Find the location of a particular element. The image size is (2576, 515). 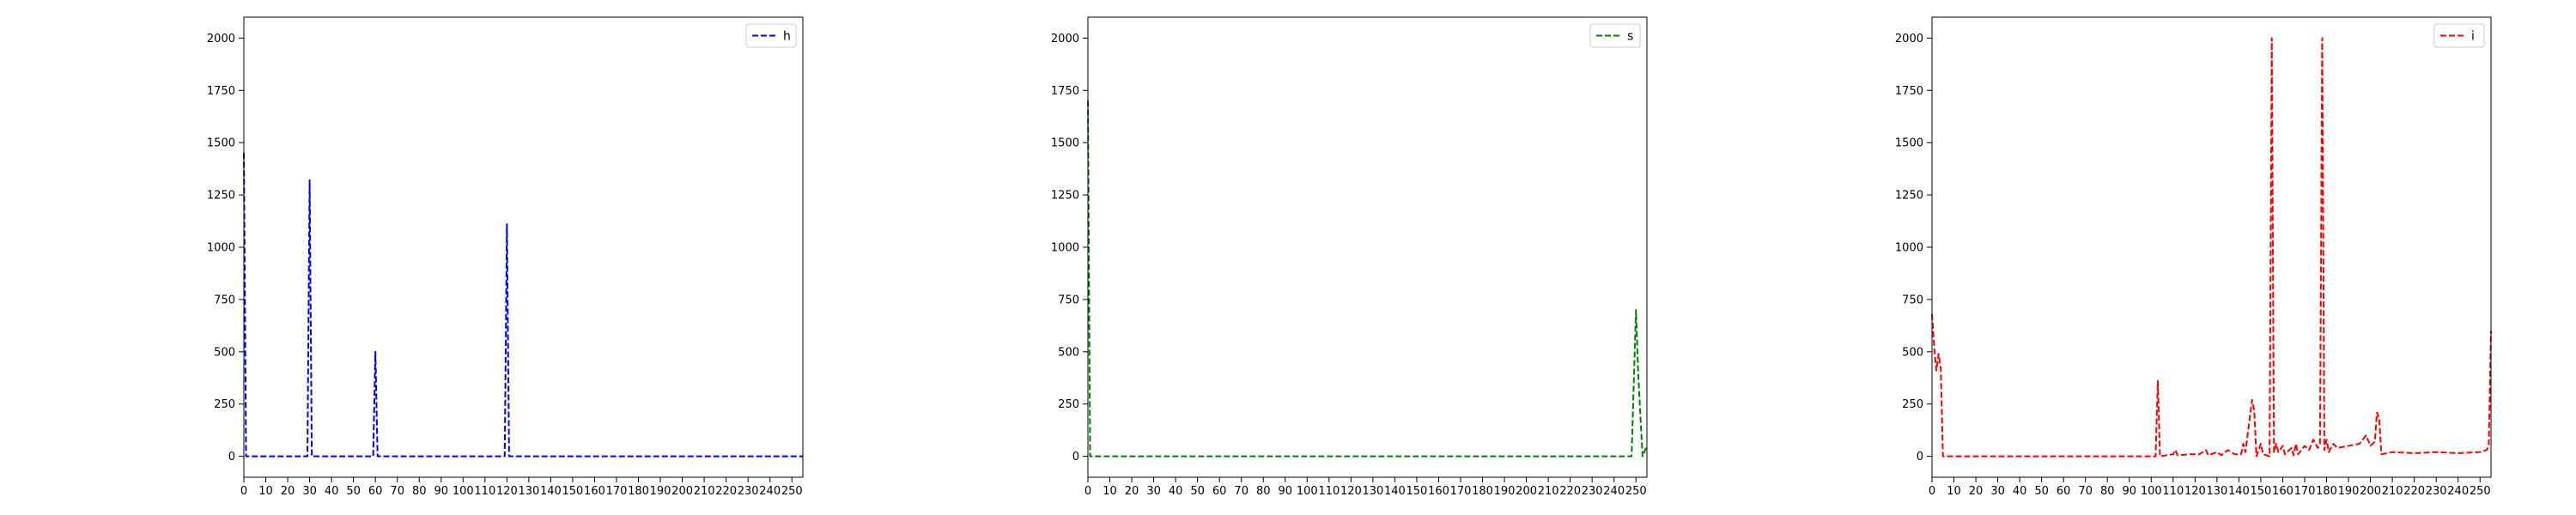

legend: i is located at coordinates (2459, 35).